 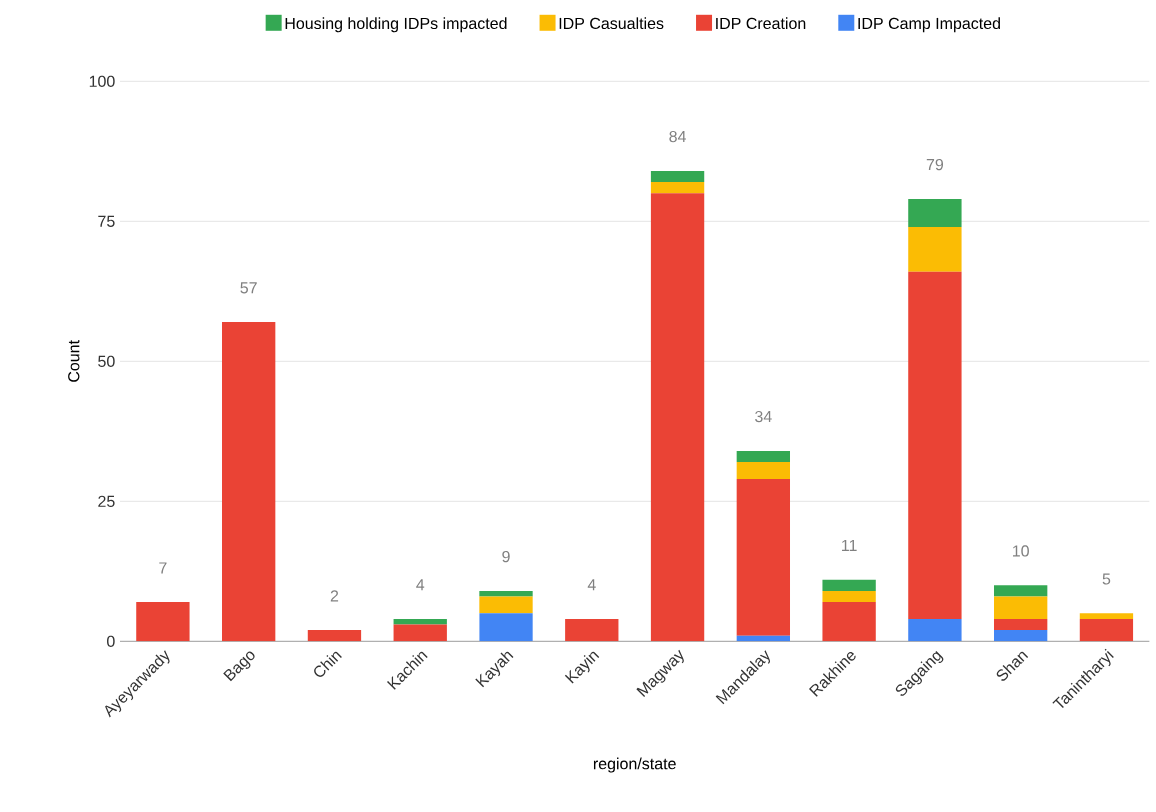 What do you see at coordinates (935, 164) in the screenshot?
I see `total-label: 79` at bounding box center [935, 164].